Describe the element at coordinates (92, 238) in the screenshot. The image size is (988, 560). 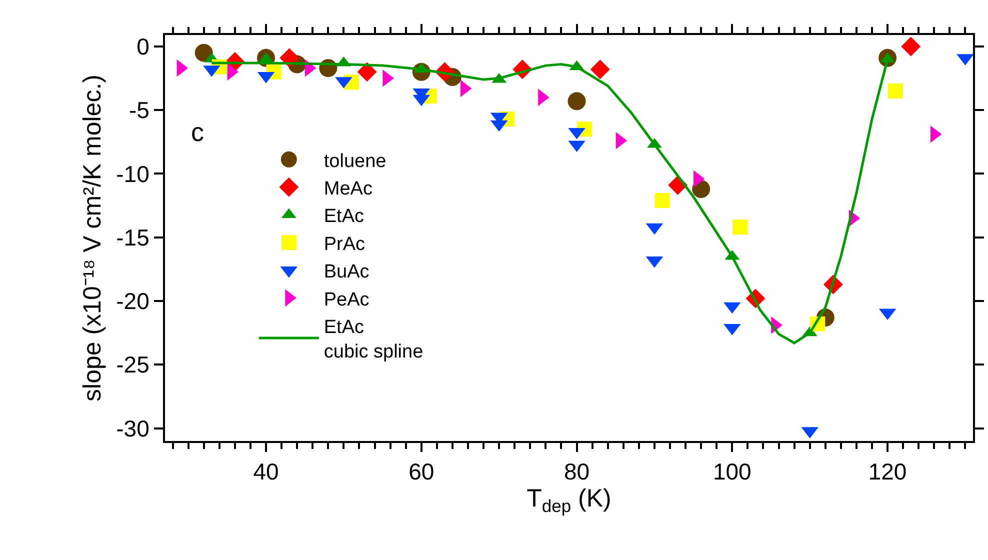
I see `y-axis-title: slope (x10⁻¹⁸ V cm²/K molec.)` at that location.